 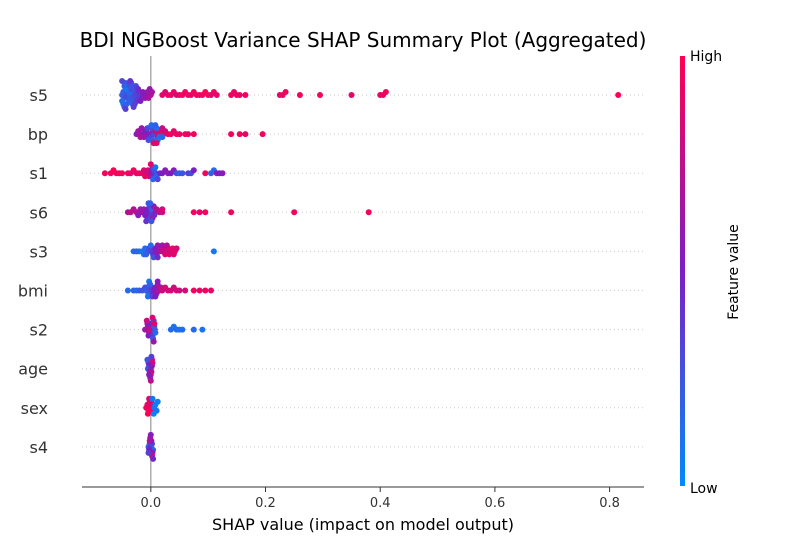 What do you see at coordinates (33, 291) in the screenshot?
I see `feature-label-bmi: bmi` at bounding box center [33, 291].